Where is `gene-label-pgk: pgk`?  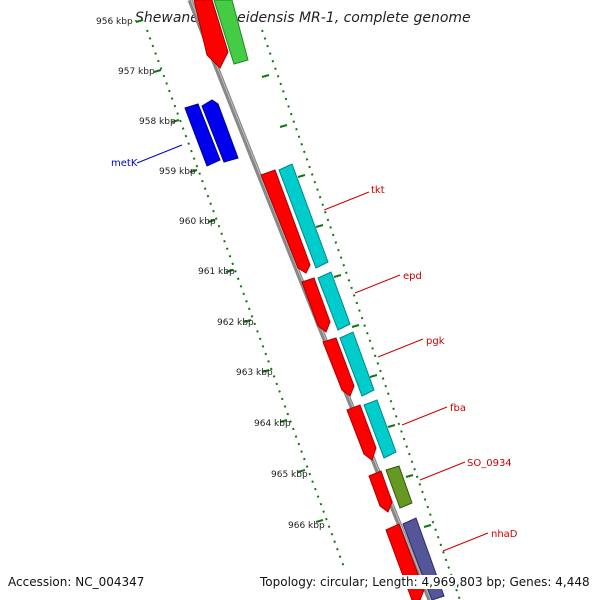
gene-label-pgk: pgk is located at coordinates (435, 341).